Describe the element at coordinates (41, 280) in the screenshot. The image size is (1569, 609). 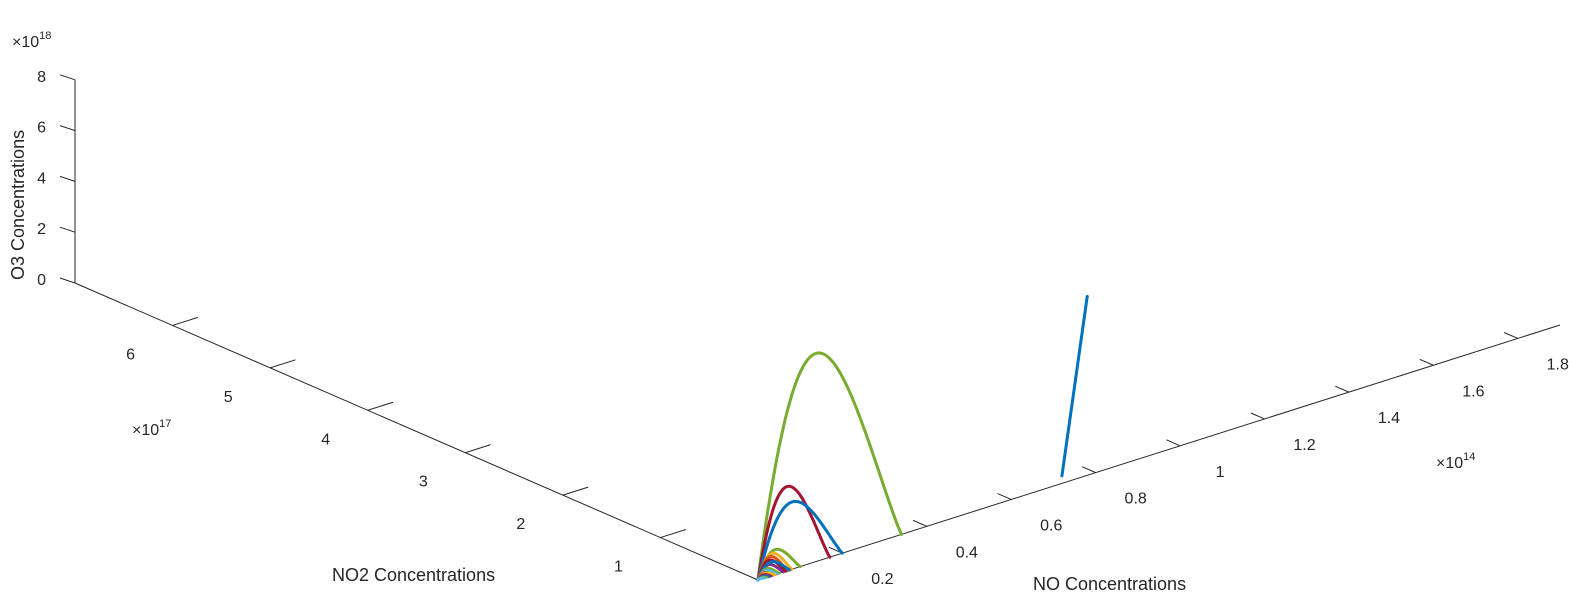
I see `z-tick-label: 0` at that location.